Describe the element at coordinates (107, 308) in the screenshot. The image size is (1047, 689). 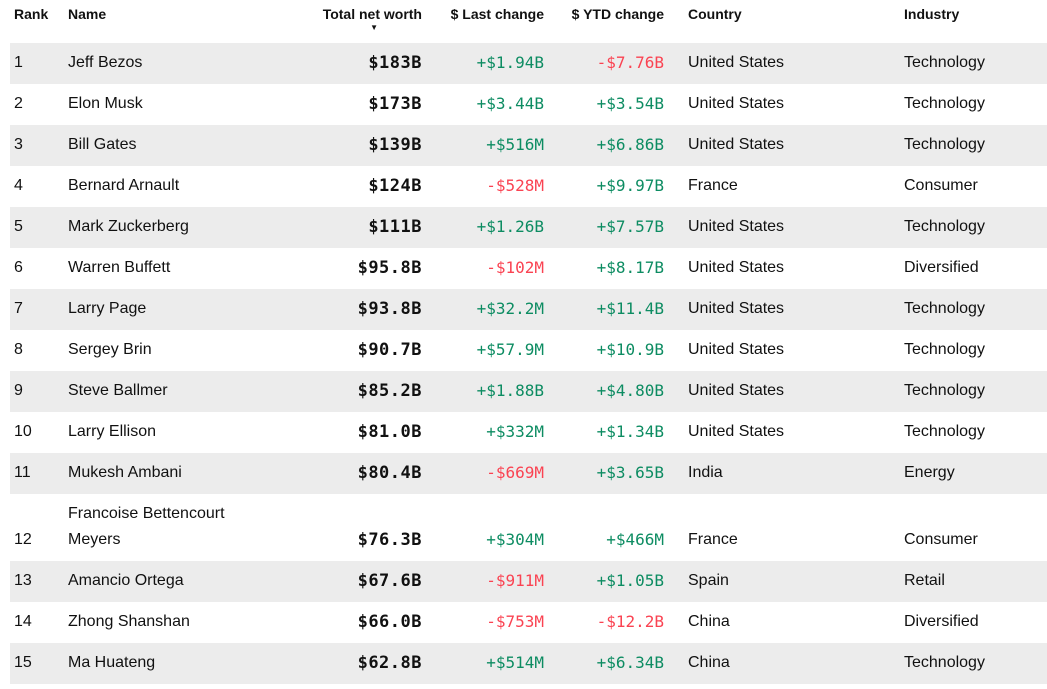
I see `cell-name: Larry Page` at that location.